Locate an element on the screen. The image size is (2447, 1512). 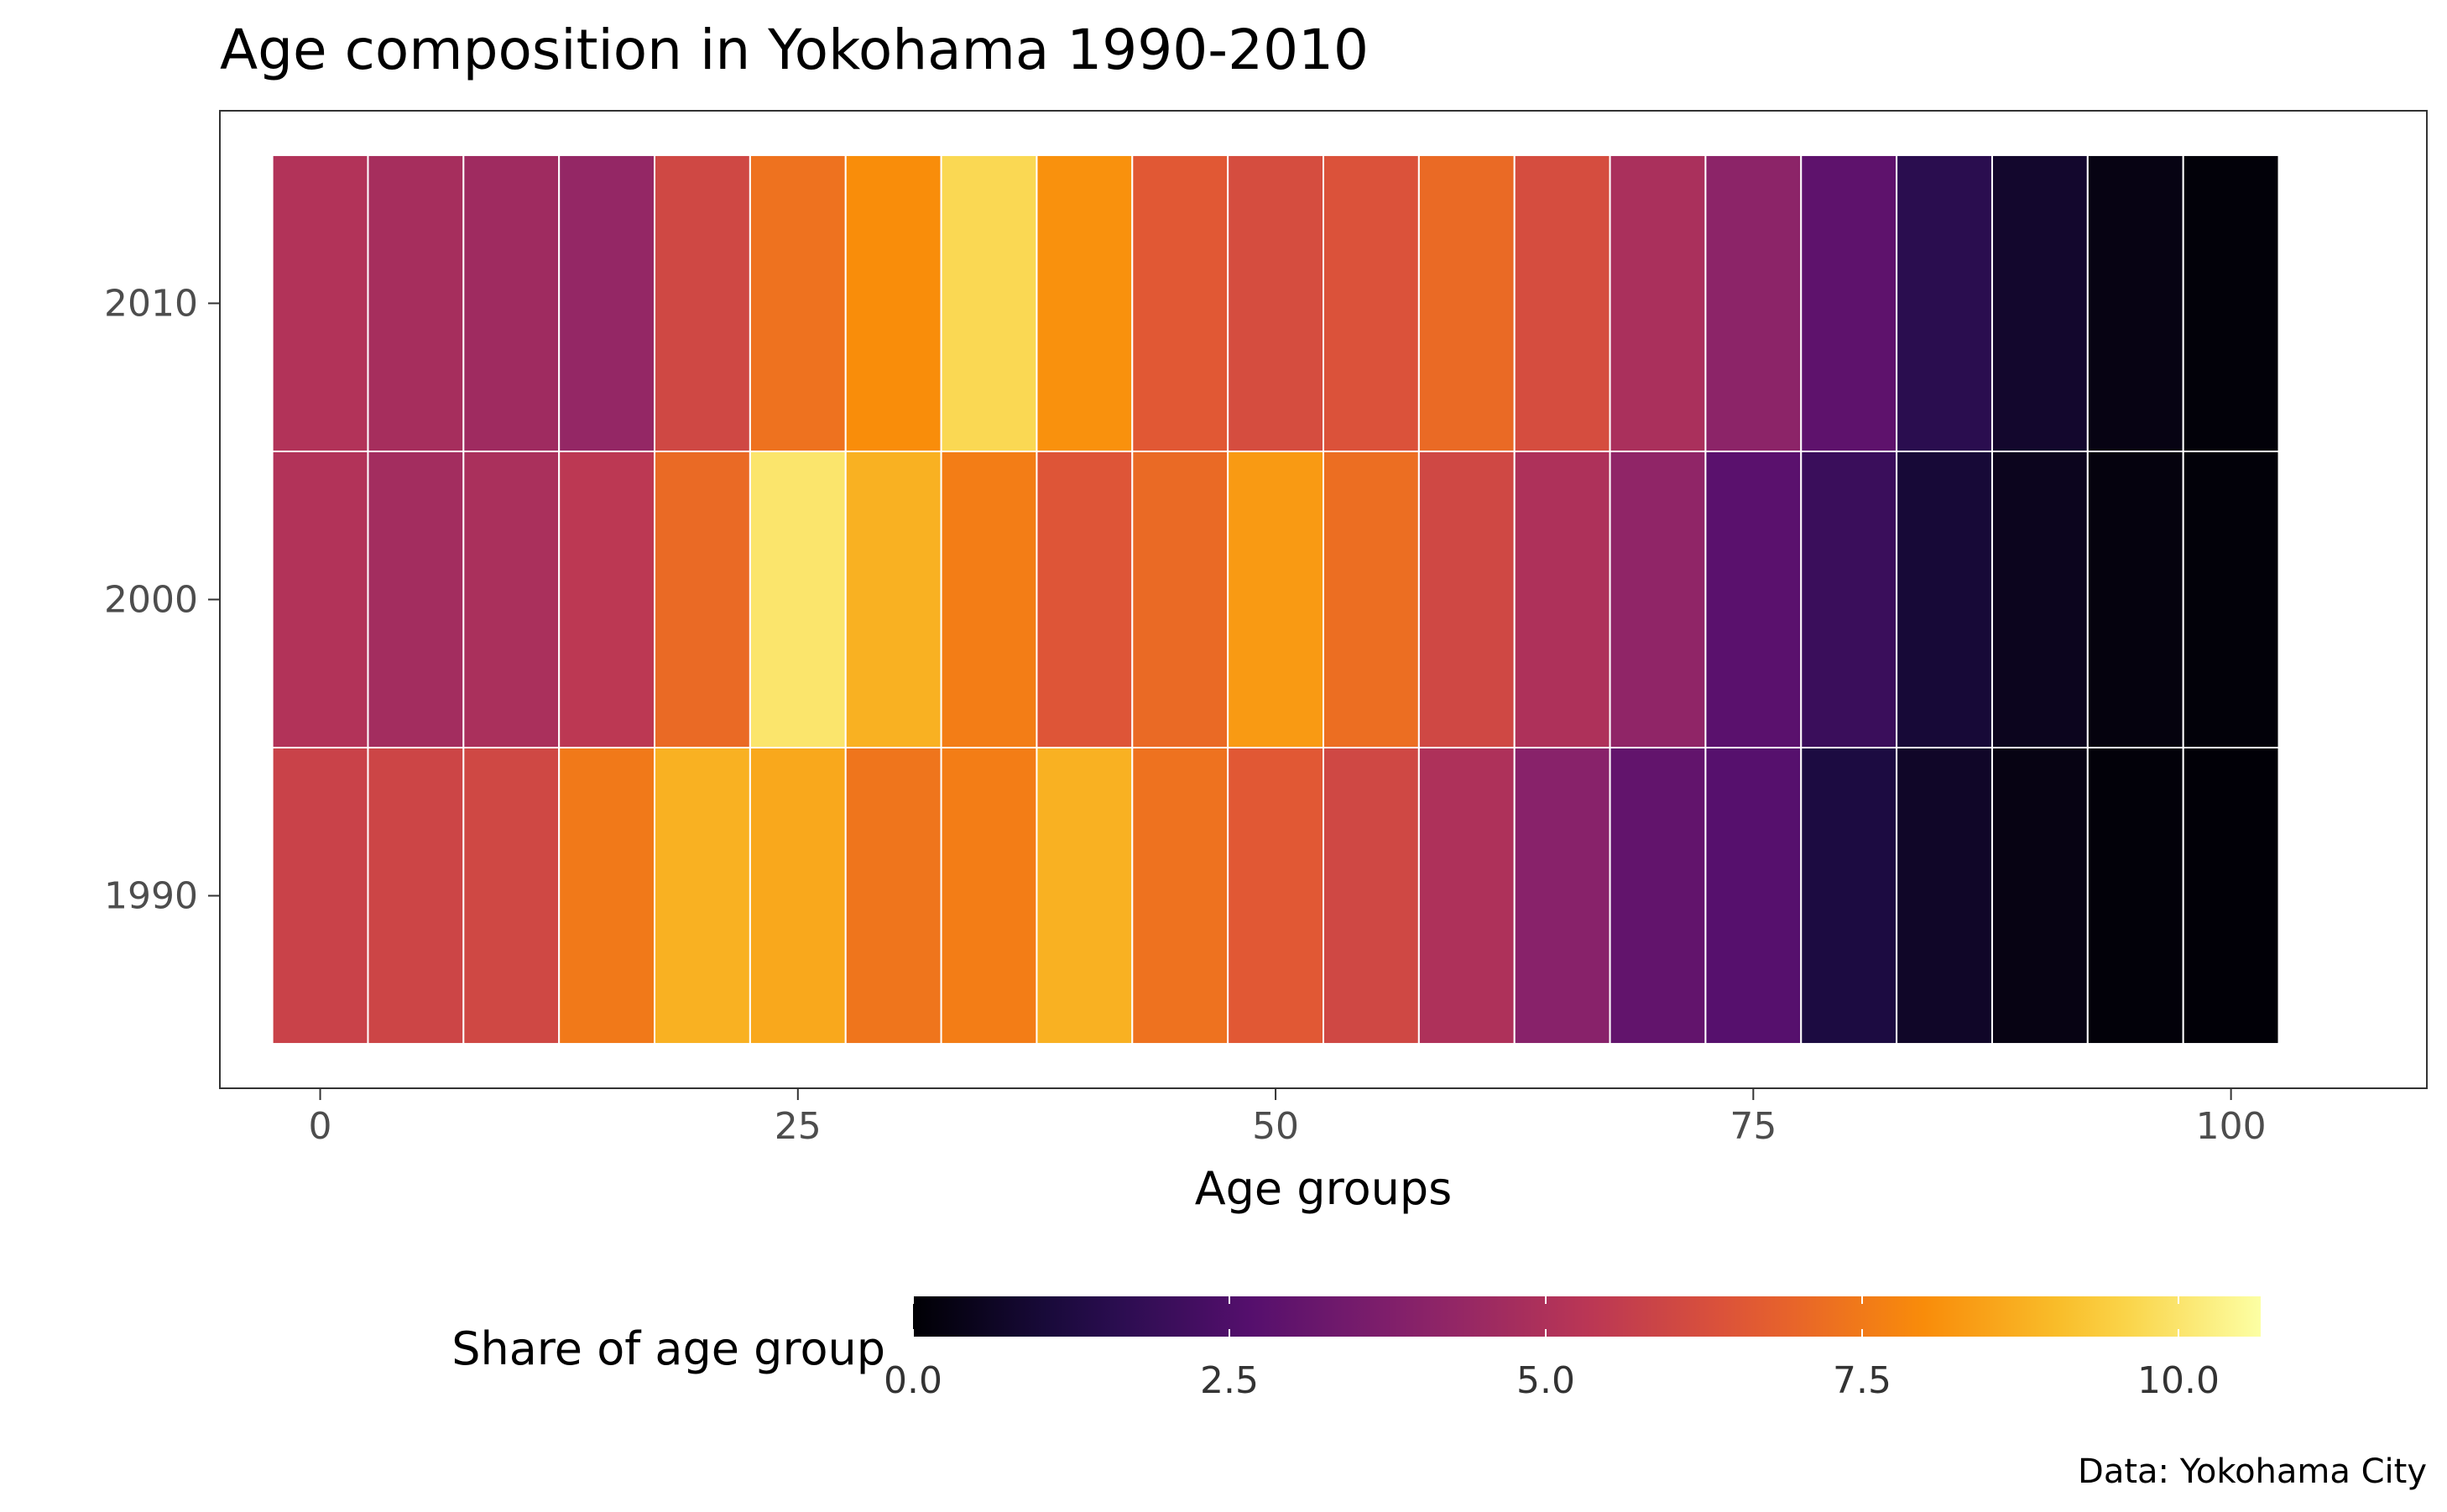
colorbar-legend: Share of age group 0.0 2.5 5.0 7.5 10.0 is located at coordinates (1356, 1349).